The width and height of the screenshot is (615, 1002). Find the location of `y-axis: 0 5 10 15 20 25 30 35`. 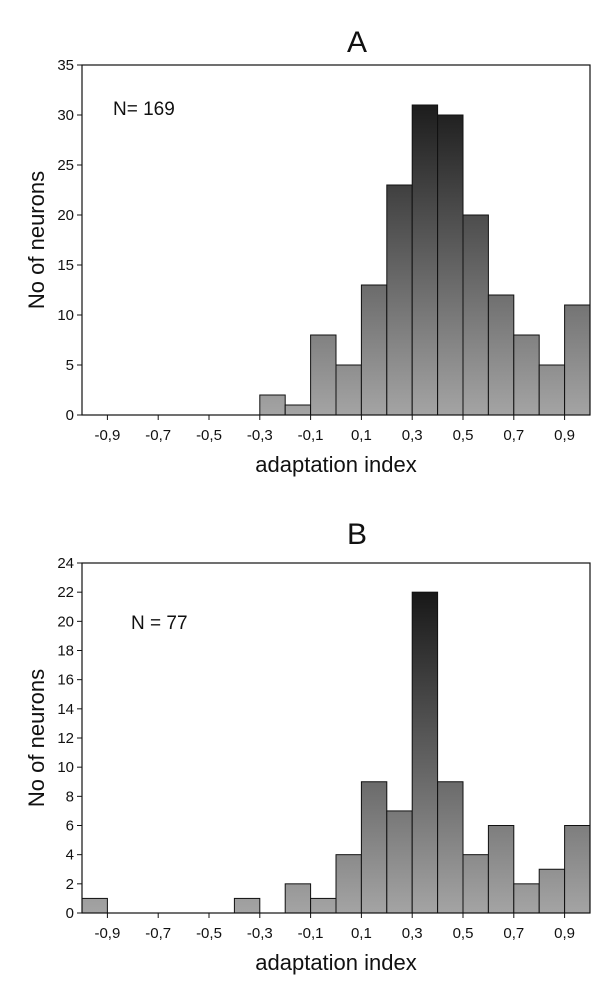

y-axis: 0 5 10 15 20 25 30 35 is located at coordinates (69, 240).